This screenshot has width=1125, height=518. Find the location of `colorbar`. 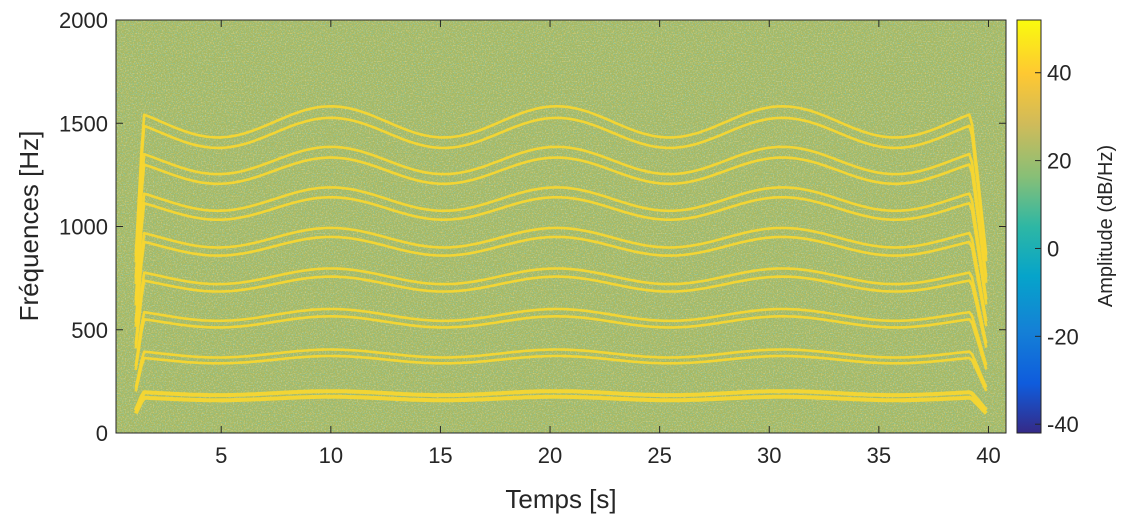

colorbar is located at coordinates (1029, 226).